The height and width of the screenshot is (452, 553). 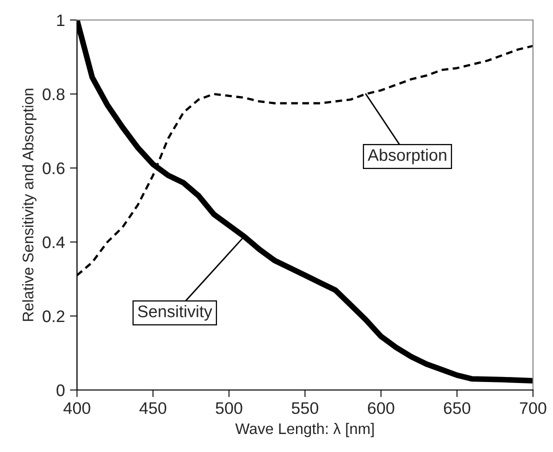 I want to click on annotation: Sensitivity, so click(x=175, y=313).